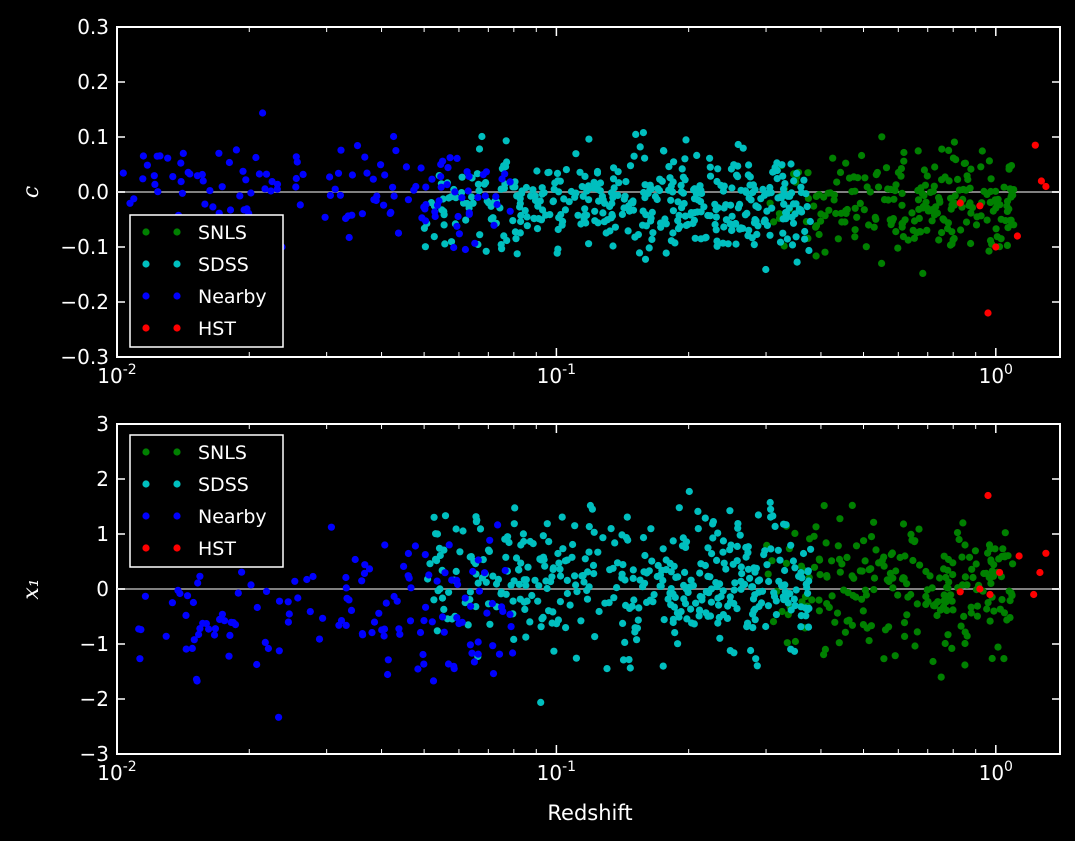 This screenshot has width=1075, height=841. Describe the element at coordinates (222, 233) in the screenshot. I see `legend-label-snls: SNLS` at that location.